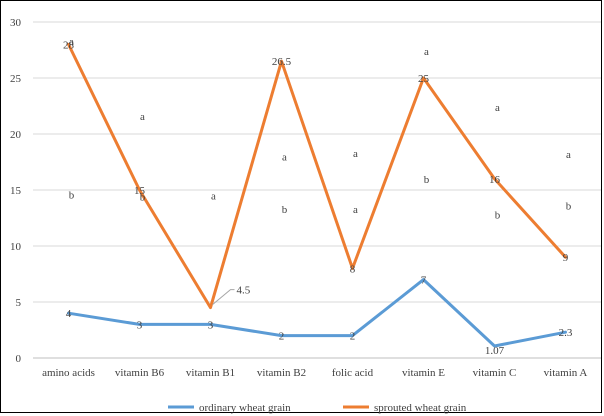  I want to click on data-label: 15, so click(140, 191).